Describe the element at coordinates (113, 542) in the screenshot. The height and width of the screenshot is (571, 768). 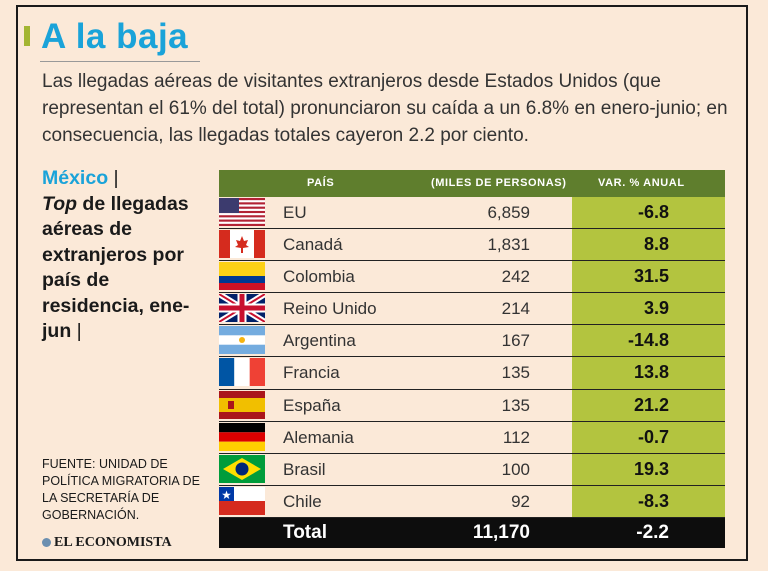
I see `logo-text: EL ECONOMISTA` at that location.